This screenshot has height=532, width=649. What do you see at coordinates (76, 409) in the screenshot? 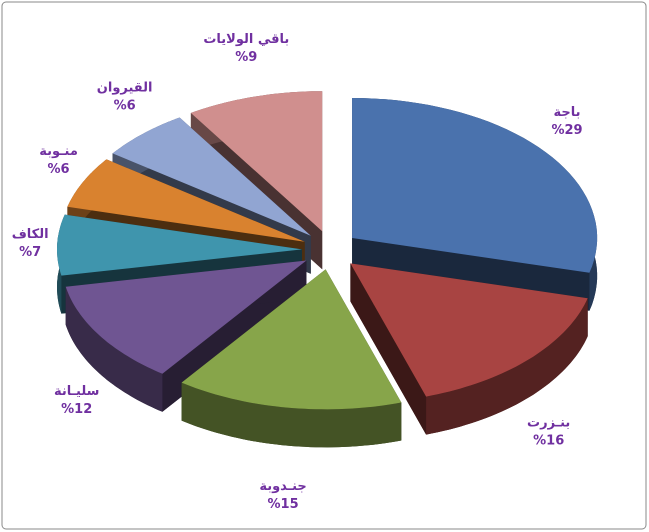
I see `value-label: %12` at bounding box center [76, 409].